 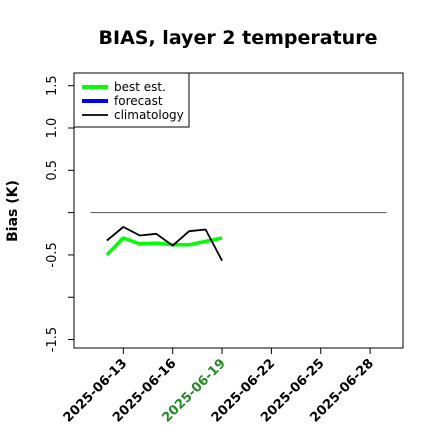 I want to click on chart-title: BIAS, layer 2 temperature, so click(x=238, y=38).